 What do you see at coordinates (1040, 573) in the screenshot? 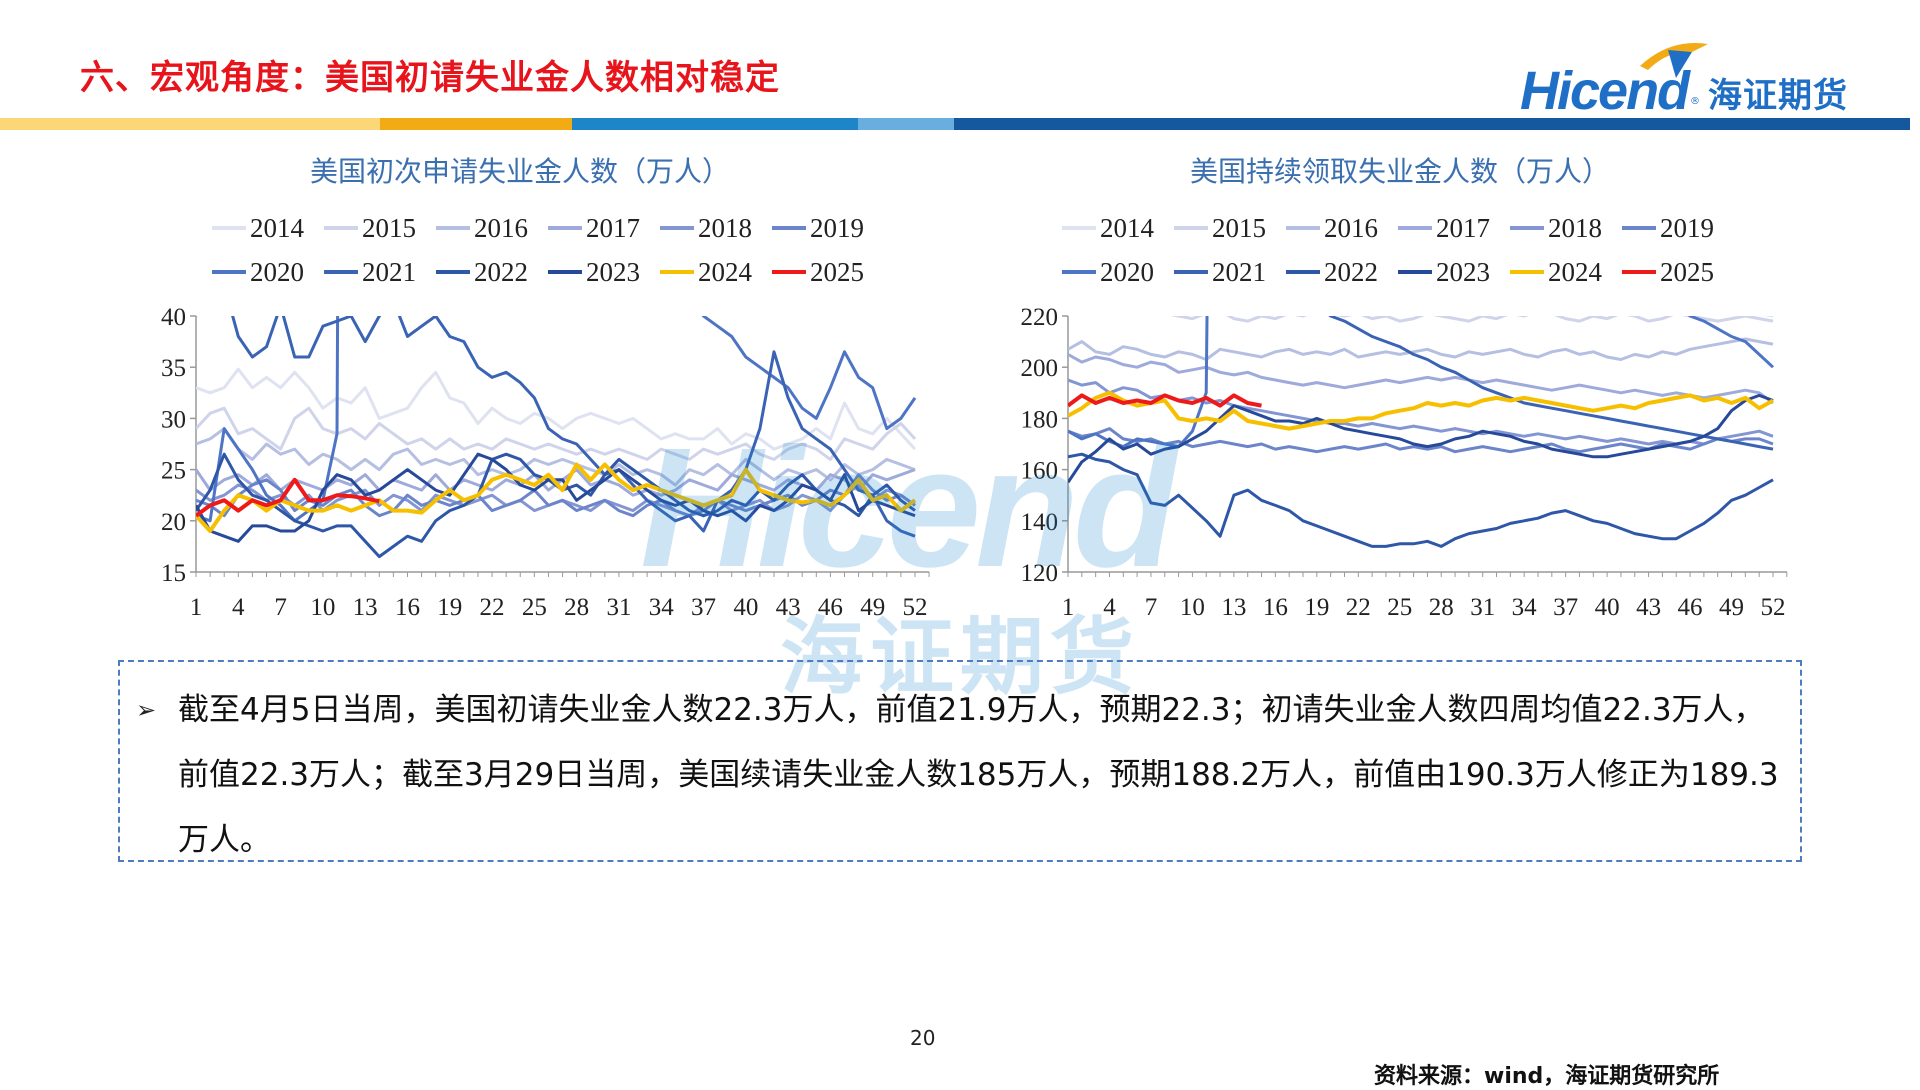
I see `y-tick-label: 120` at bounding box center [1040, 573].